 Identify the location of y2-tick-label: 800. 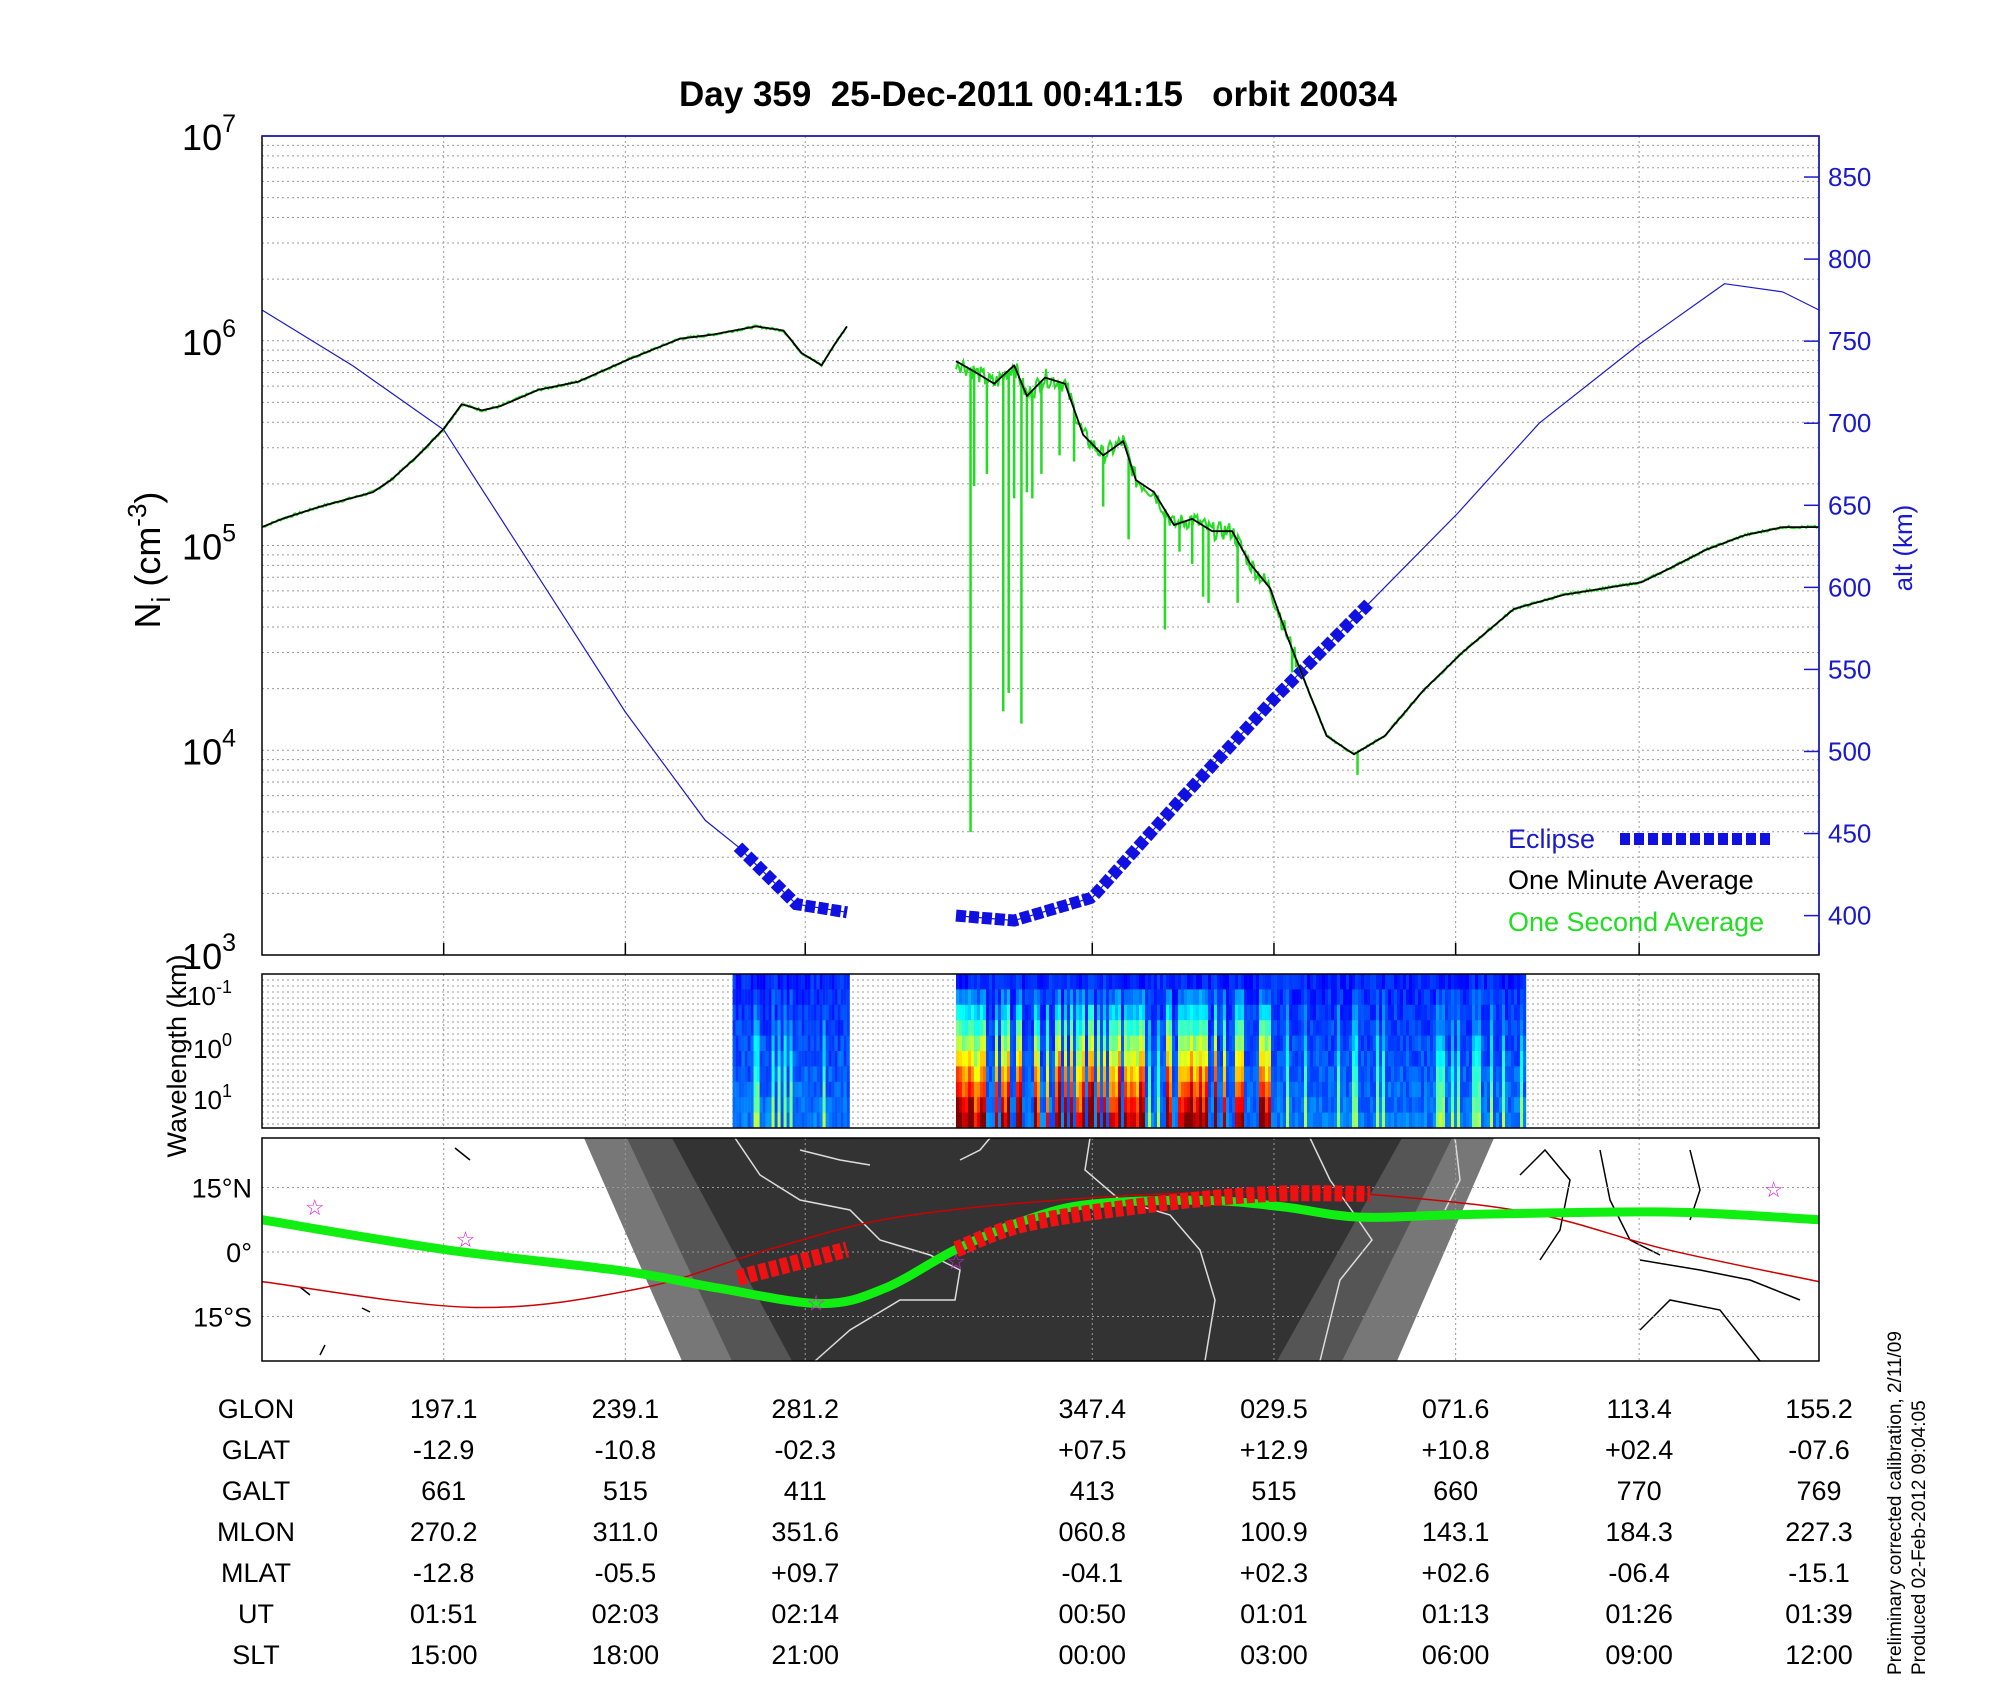
(1849, 259).